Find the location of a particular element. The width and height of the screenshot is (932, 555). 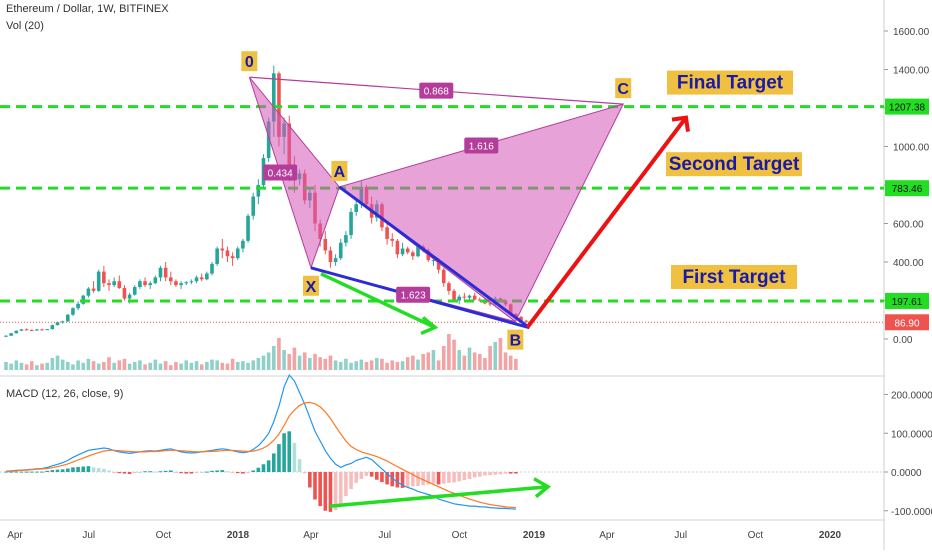

pattern-point-bg is located at coordinates (310, 285).